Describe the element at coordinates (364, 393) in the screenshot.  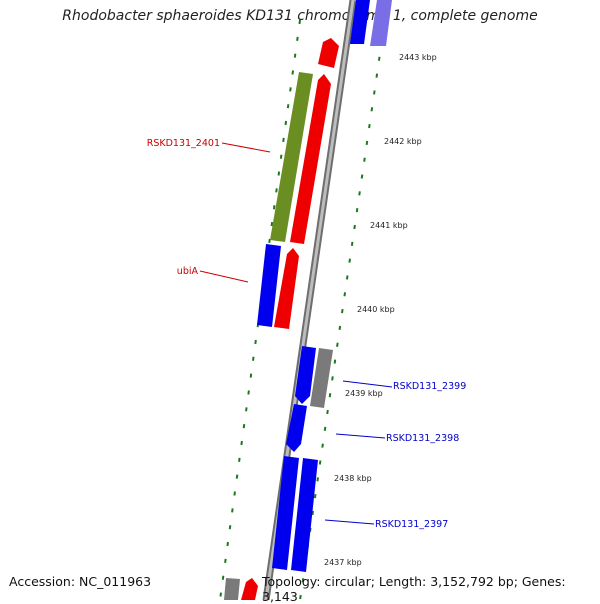
I see `tick-label-2439: 2439 kbp` at that location.